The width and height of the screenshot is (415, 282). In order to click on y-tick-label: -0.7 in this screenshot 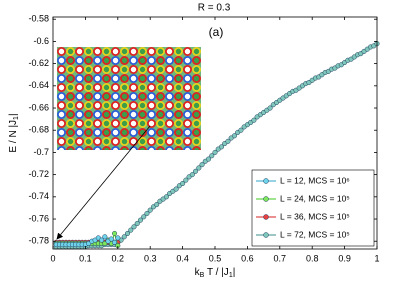, I will do `click(41, 152)`.